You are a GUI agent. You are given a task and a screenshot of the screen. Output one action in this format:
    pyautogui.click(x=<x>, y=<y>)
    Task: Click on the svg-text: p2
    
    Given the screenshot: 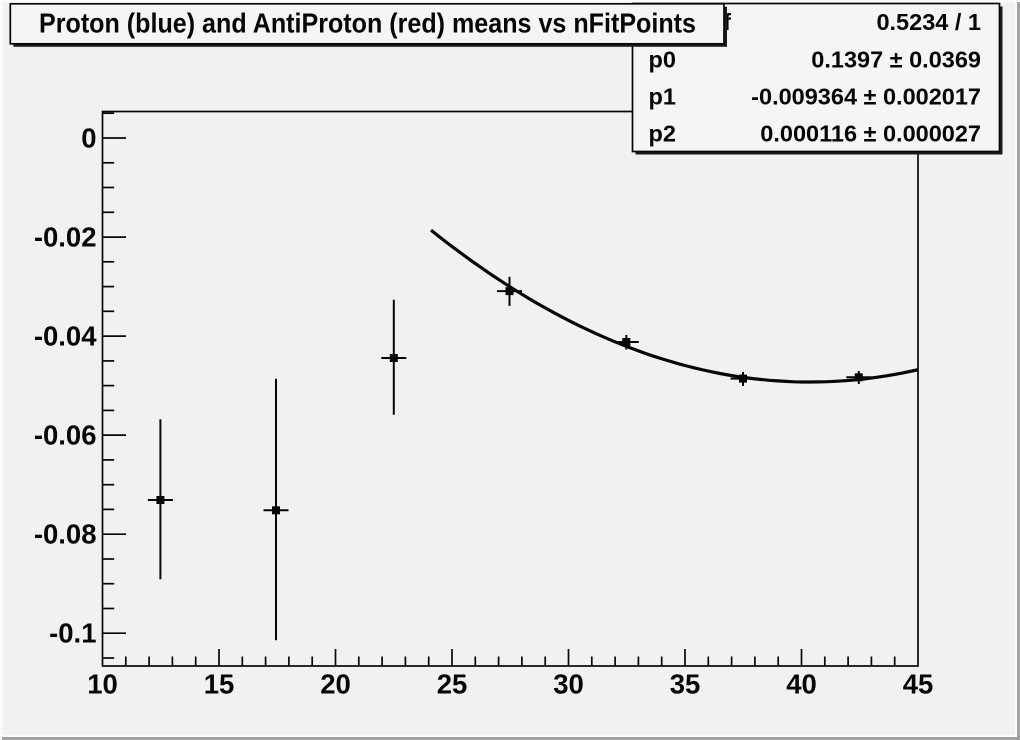 What is the action you would take?
    pyautogui.click(x=662, y=133)
    